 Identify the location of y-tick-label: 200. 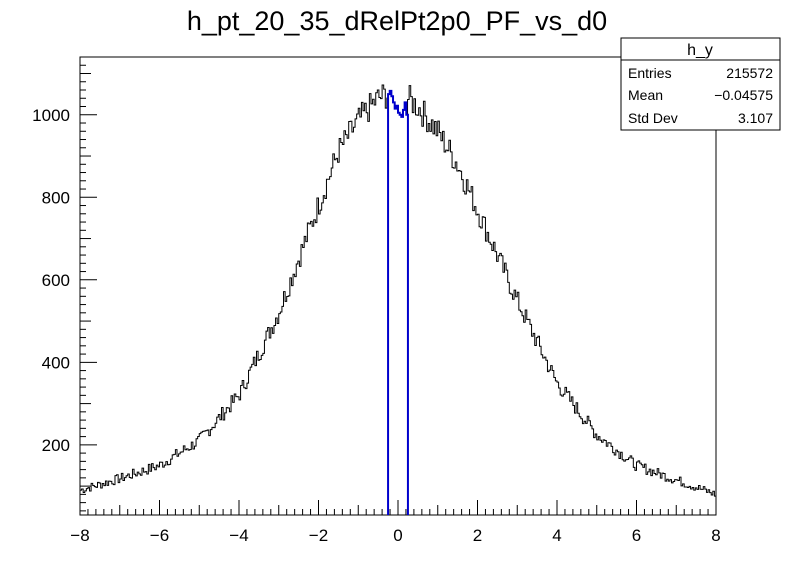
(56, 445).